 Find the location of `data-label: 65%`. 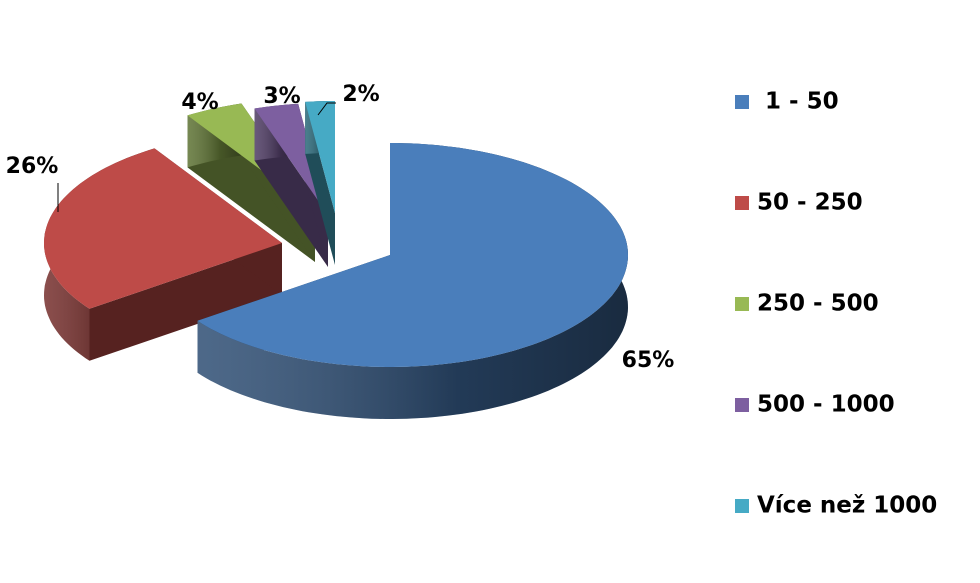

data-label: 65% is located at coordinates (648, 360).